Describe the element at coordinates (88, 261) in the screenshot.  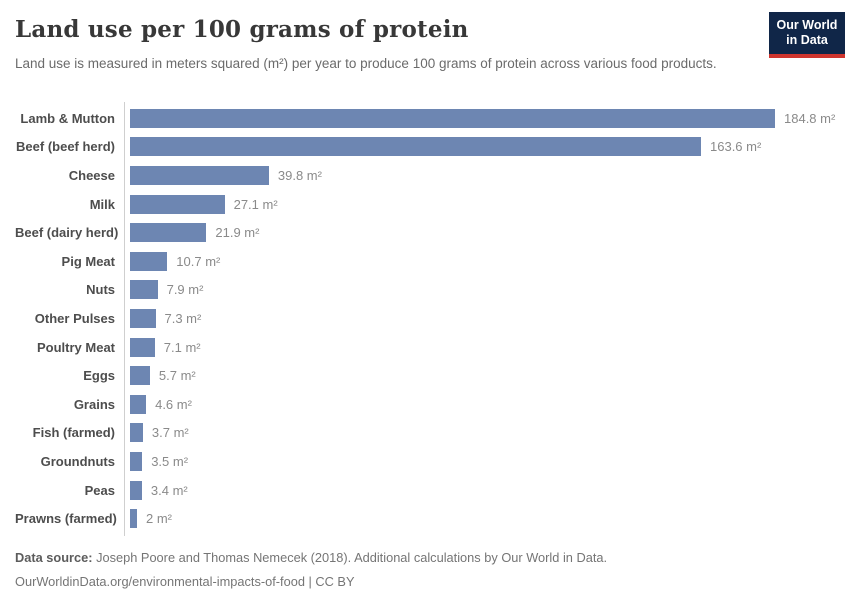
I see `category-label: Pig Meat` at that location.